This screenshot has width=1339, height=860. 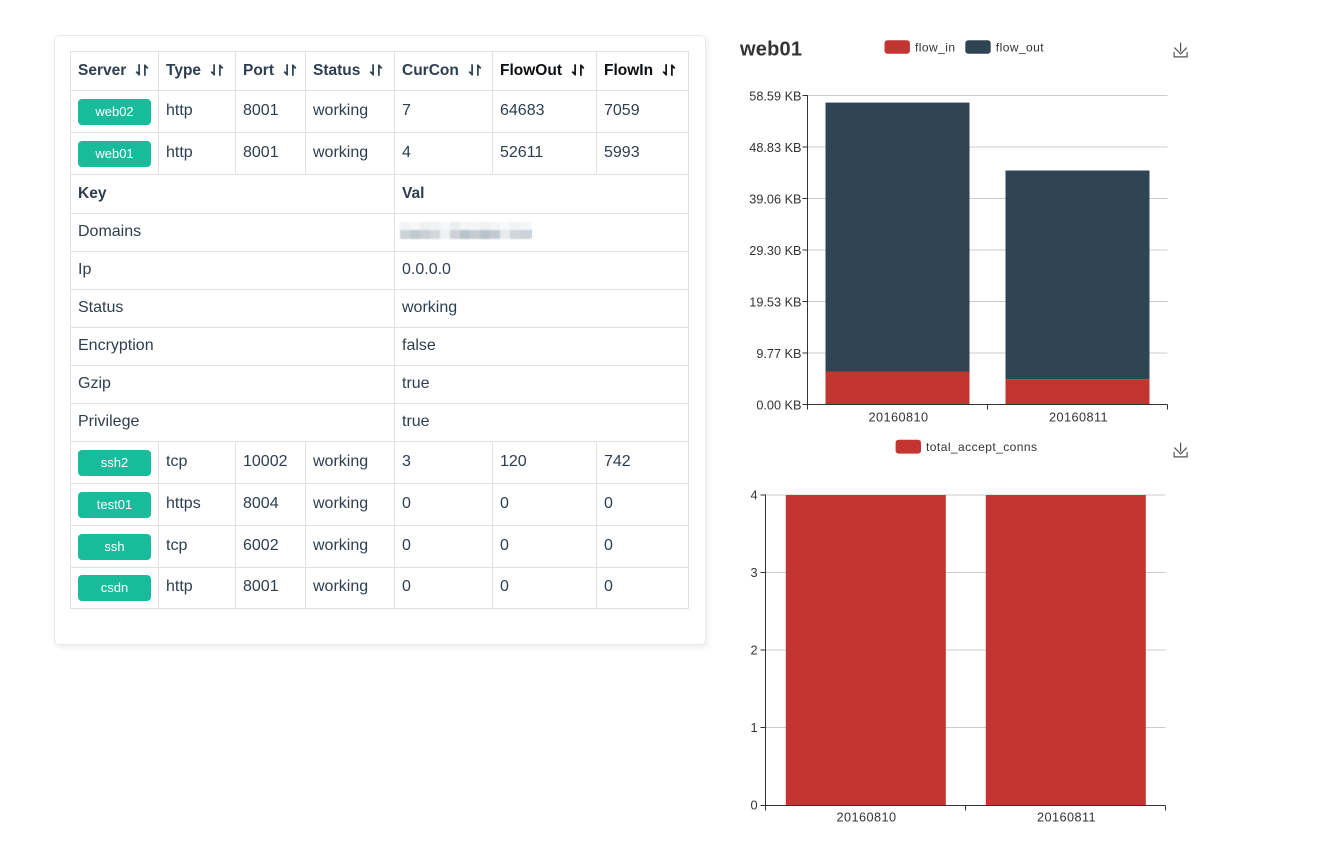 What do you see at coordinates (775, 148) in the screenshot?
I see `svg-text: 48.83 KB` at bounding box center [775, 148].